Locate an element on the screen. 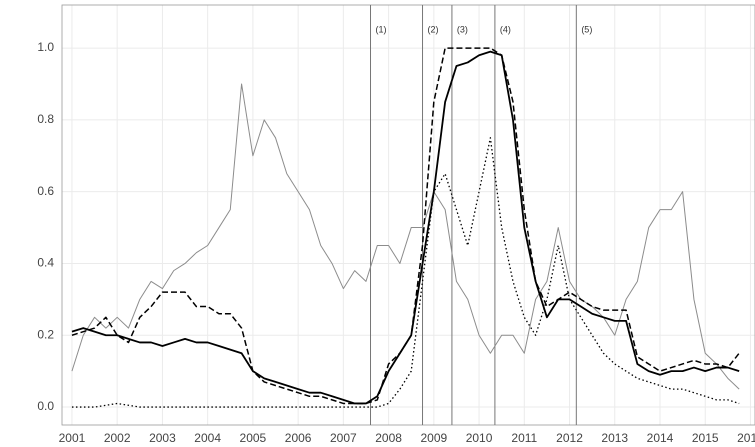 The image size is (755, 447). x-tick-label: 2014 is located at coordinates (660, 438).